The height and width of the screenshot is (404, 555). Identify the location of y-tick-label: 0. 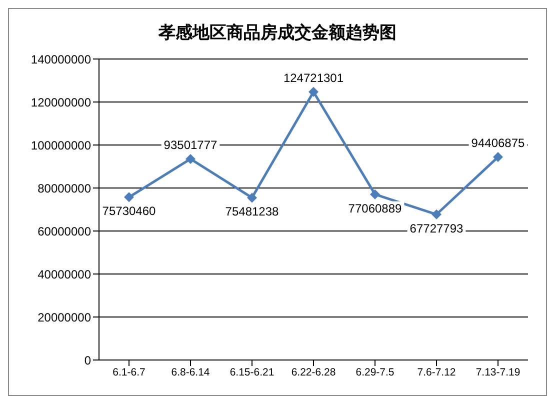
(88, 360).